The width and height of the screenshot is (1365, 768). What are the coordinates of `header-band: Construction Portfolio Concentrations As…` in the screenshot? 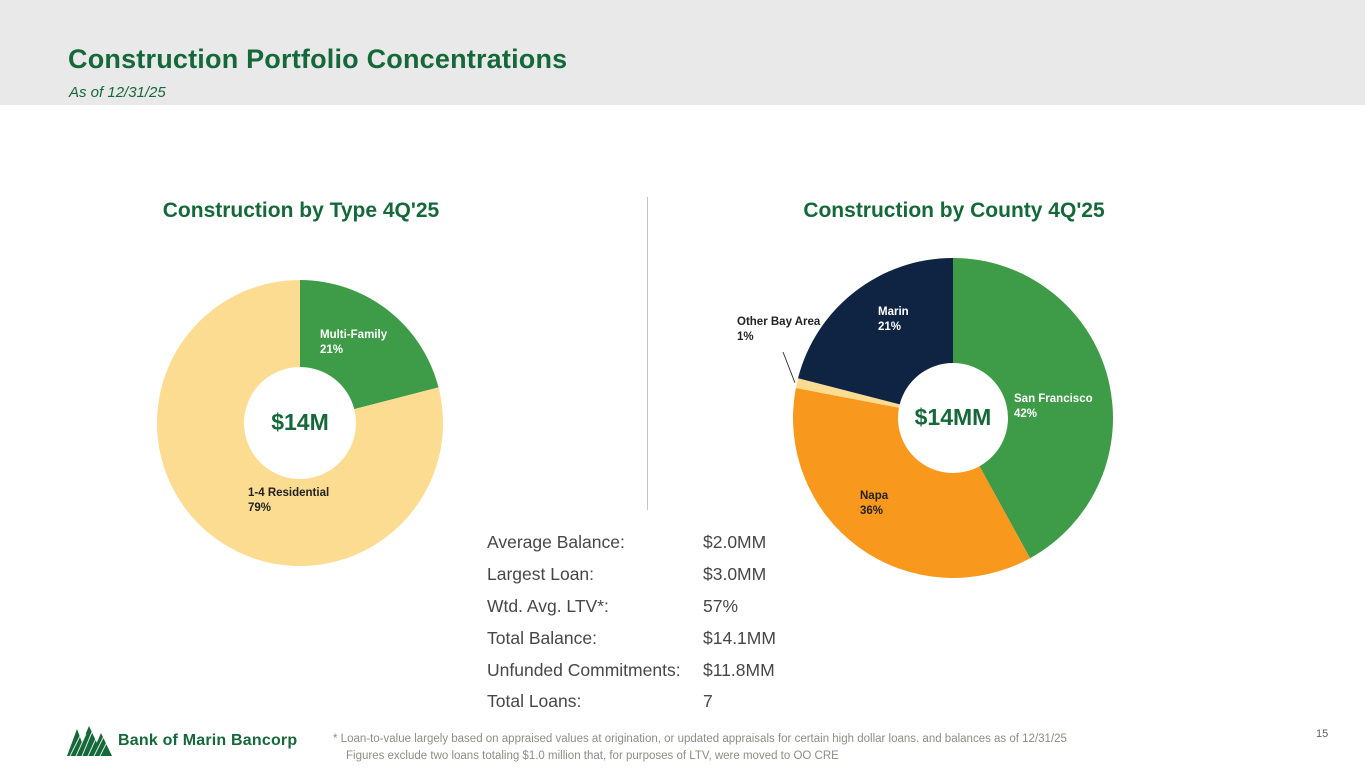 It's located at (682, 52).